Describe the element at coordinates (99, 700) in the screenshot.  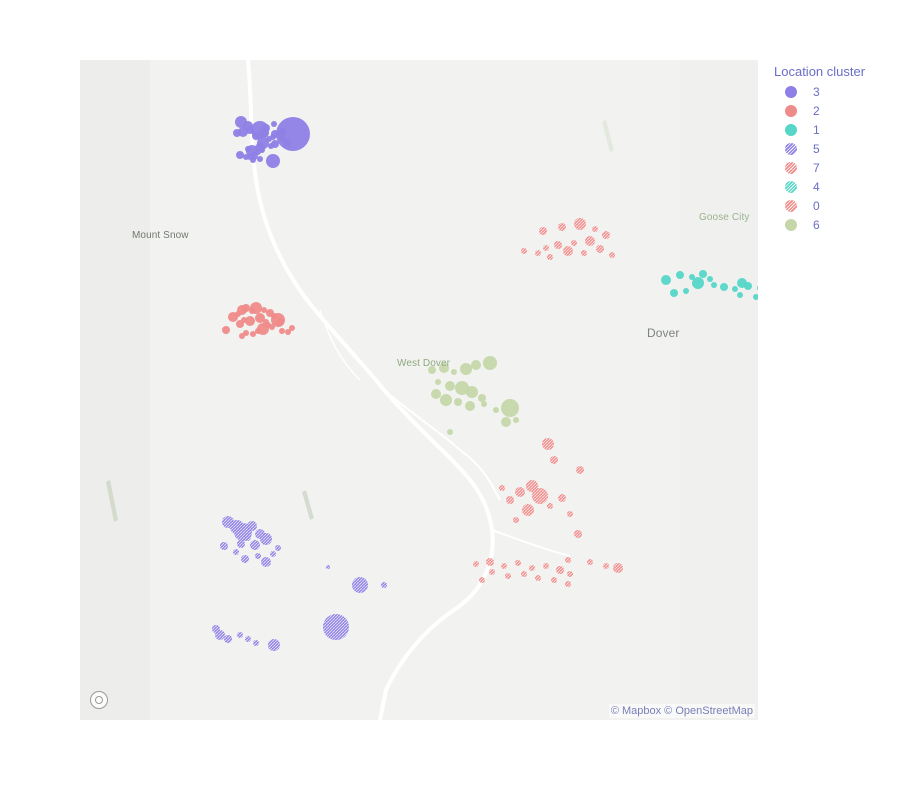
I see `mapbox-logo-icon` at that location.